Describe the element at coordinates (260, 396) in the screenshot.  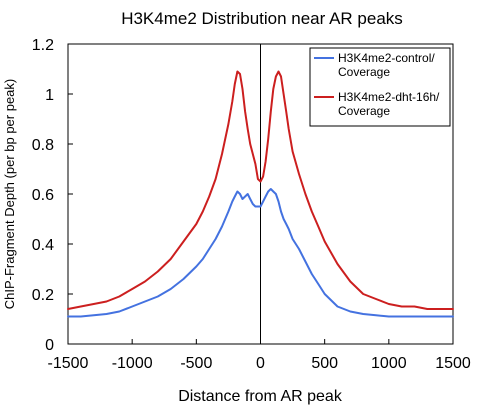
I see `x-axis-label: Distance from AR peak` at that location.